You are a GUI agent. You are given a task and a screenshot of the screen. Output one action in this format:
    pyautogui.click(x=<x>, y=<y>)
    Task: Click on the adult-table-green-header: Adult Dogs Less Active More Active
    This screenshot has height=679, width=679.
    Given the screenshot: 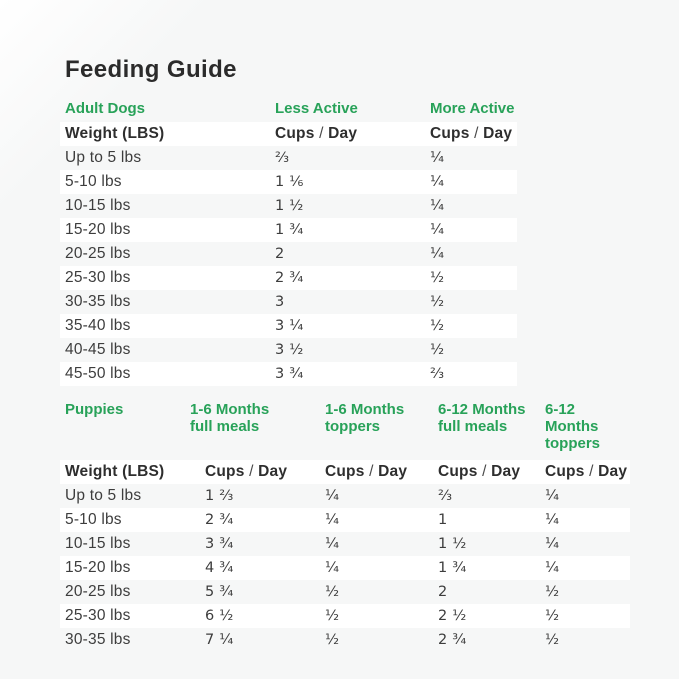 What is the action you would take?
    pyautogui.click(x=288, y=111)
    